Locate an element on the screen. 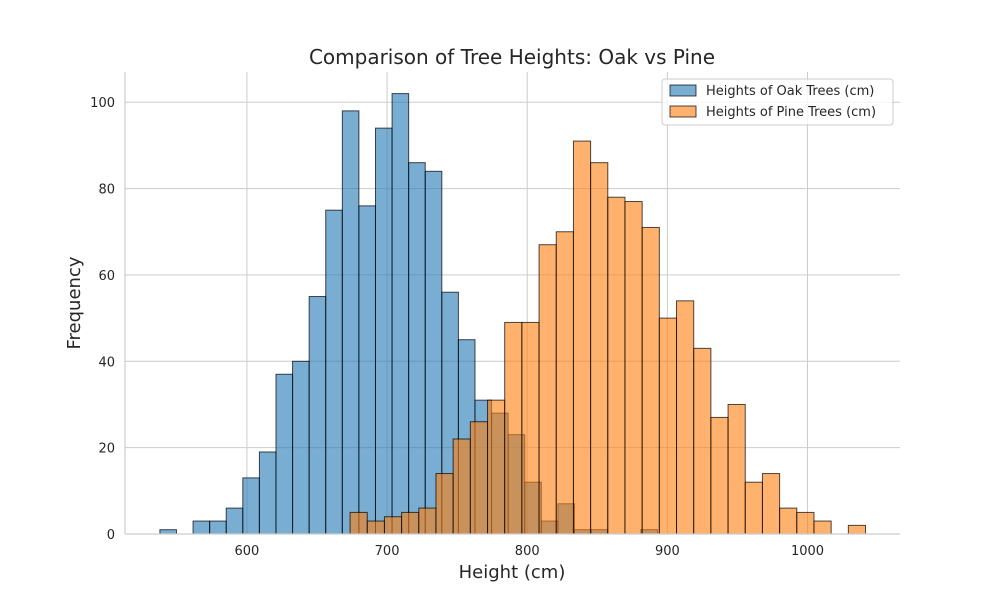 This screenshot has height=600, width=1000. legend-swatch-oak is located at coordinates (683, 90).